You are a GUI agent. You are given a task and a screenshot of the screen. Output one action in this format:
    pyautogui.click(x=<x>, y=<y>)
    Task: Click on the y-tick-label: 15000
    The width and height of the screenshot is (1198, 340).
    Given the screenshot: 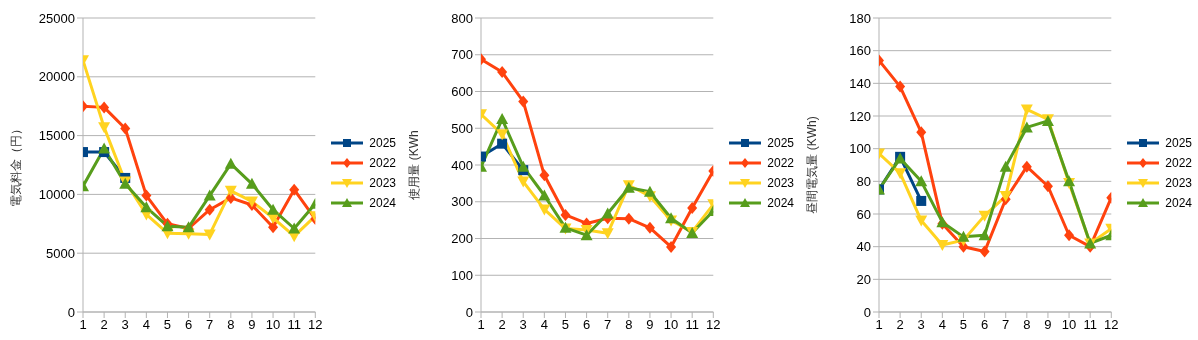 What is the action you would take?
    pyautogui.click(x=56, y=136)
    